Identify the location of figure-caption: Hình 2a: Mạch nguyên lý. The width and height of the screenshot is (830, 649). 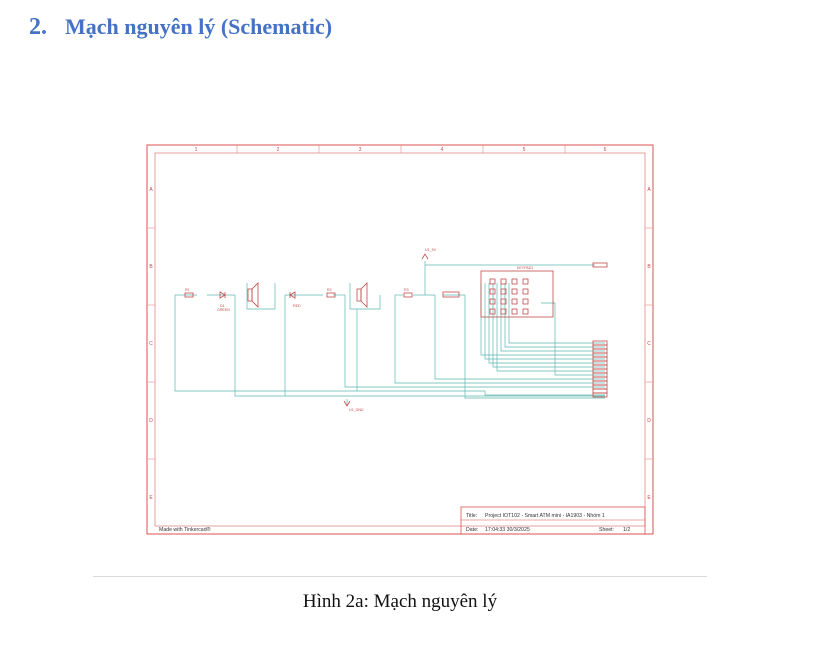
(400, 601).